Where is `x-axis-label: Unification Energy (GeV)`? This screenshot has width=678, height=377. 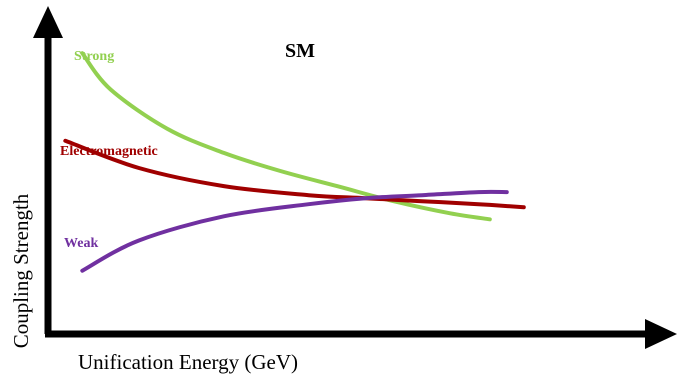 x-axis-label: Unification Energy (GeV) is located at coordinates (188, 362).